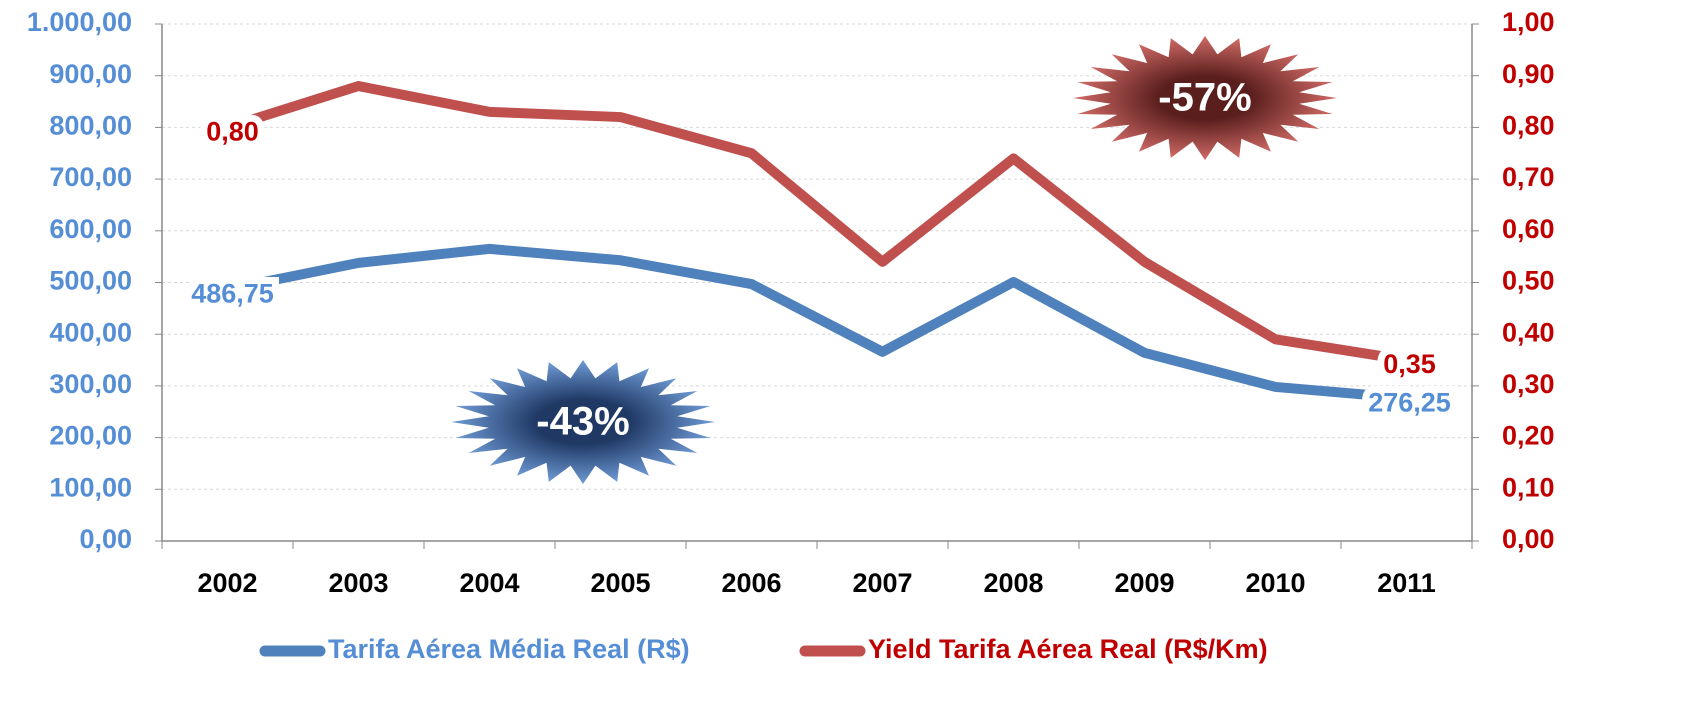  Describe the element at coordinates (90, 281) in the screenshot. I see `y-tick-label: 500,00` at that location.